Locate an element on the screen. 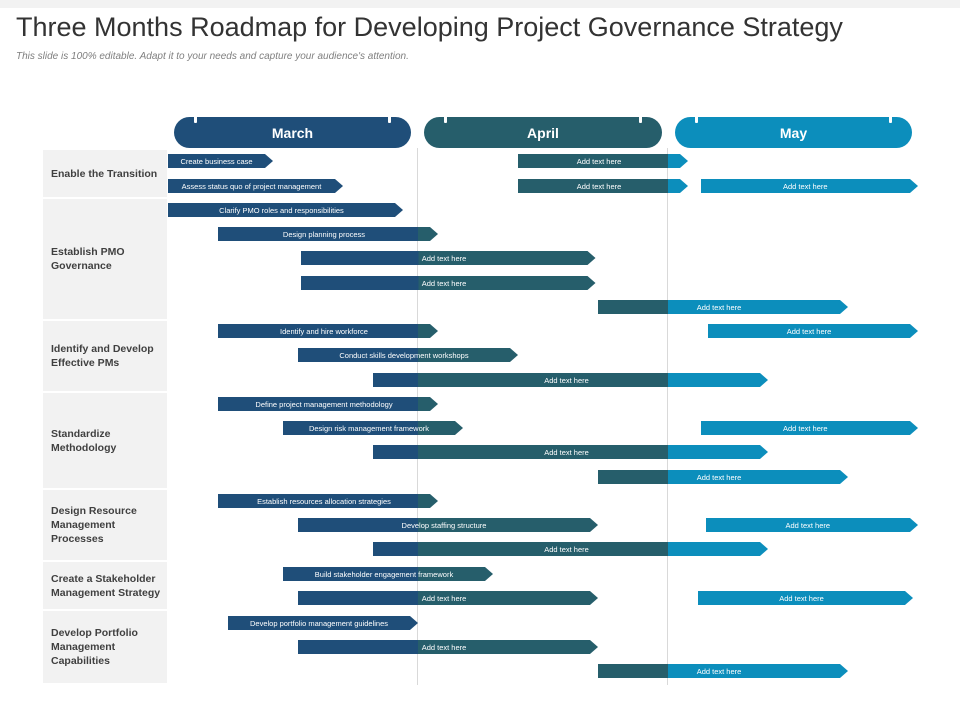 The image size is (960, 720). month-april: April is located at coordinates (543, 131).